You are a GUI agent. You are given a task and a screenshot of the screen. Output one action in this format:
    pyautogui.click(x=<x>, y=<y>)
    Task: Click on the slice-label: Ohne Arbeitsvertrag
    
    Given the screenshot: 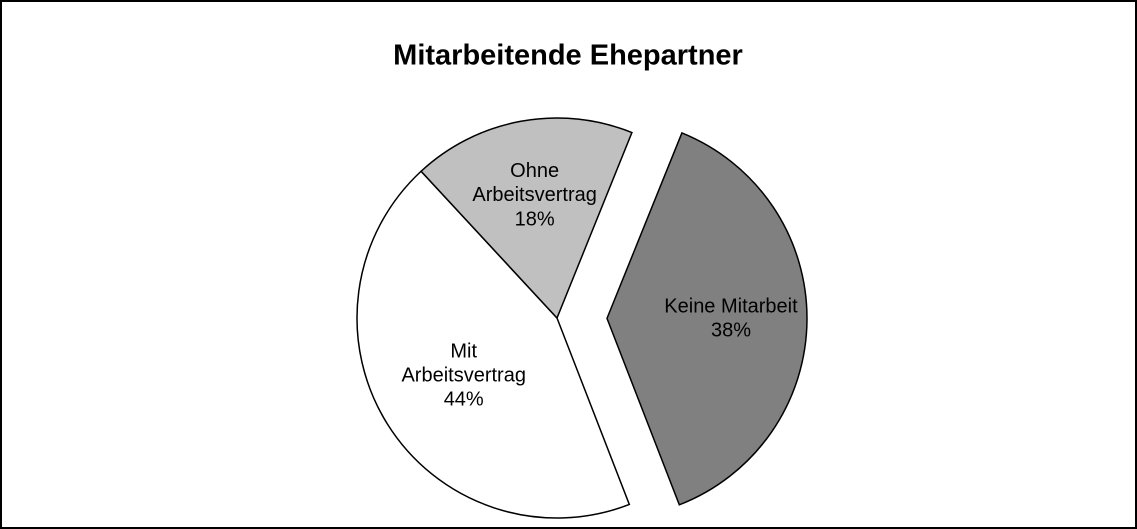 What is the action you would take?
    pyautogui.click(x=534, y=183)
    